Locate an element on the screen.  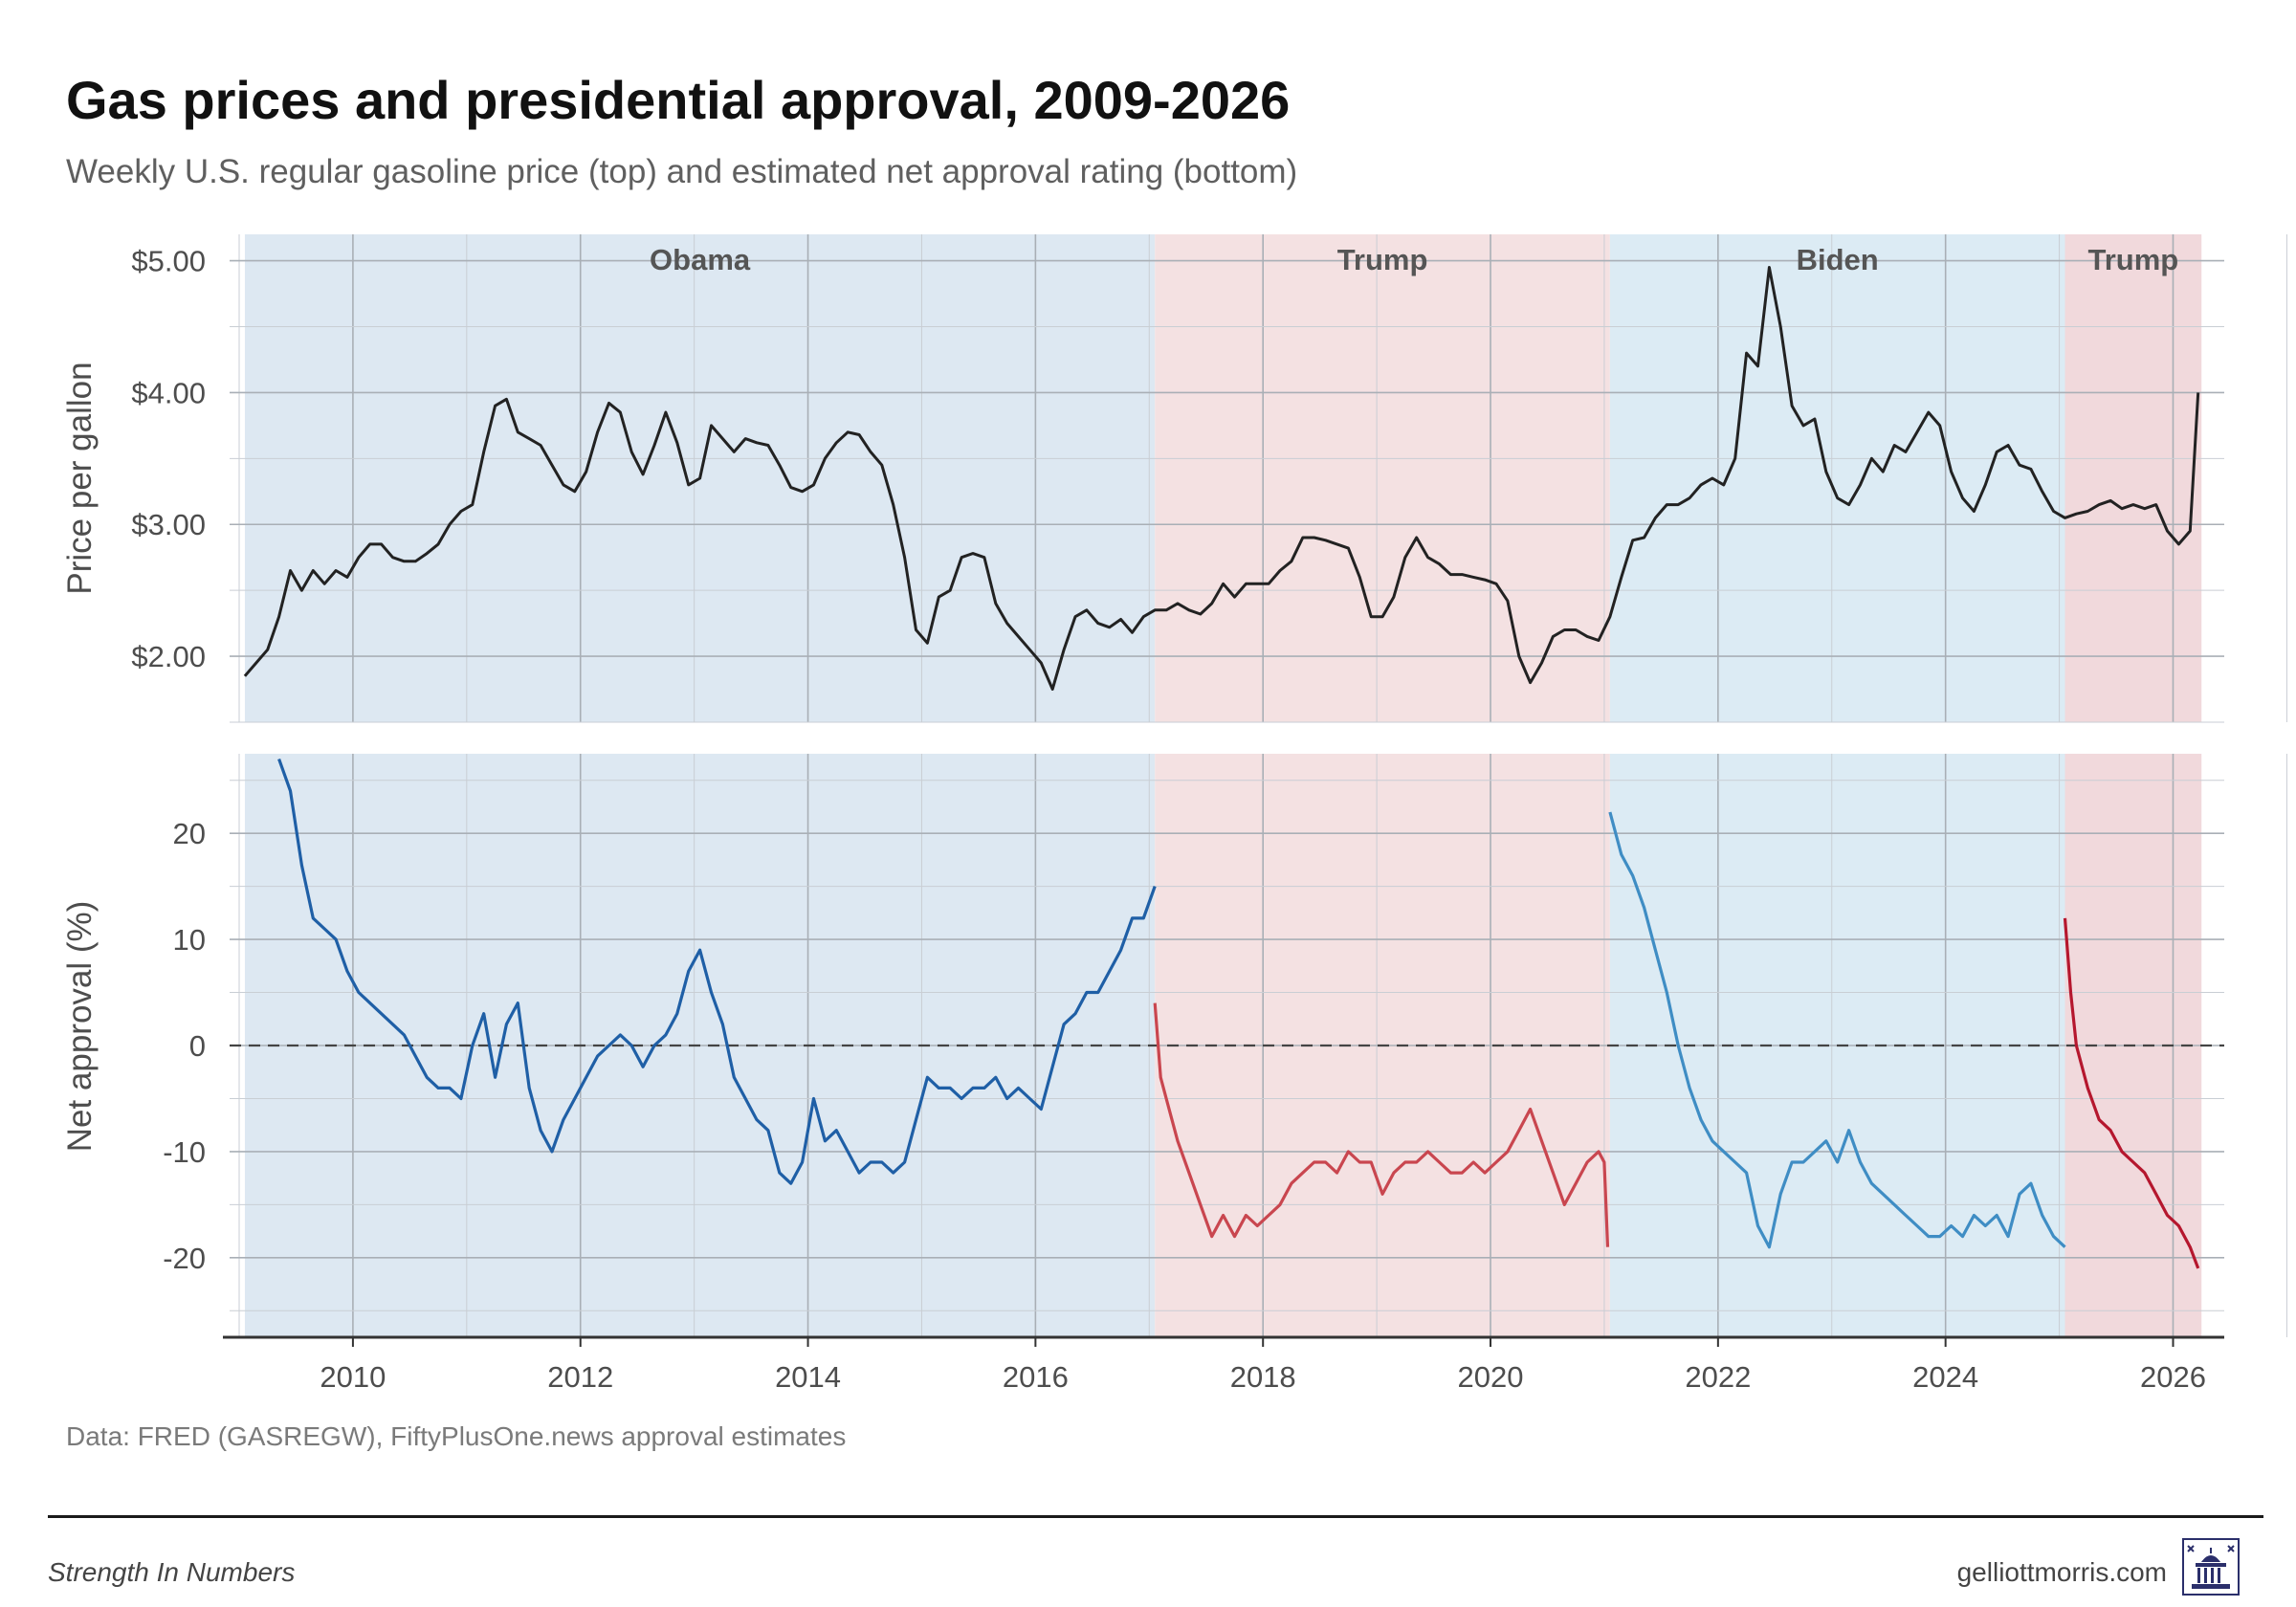
y-tick-label-top: $2.00 is located at coordinates (168, 656).